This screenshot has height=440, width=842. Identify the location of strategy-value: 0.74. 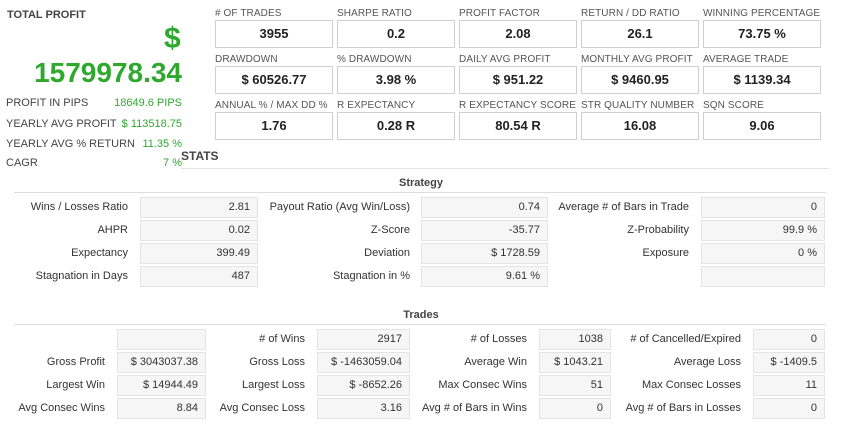
(484, 207).